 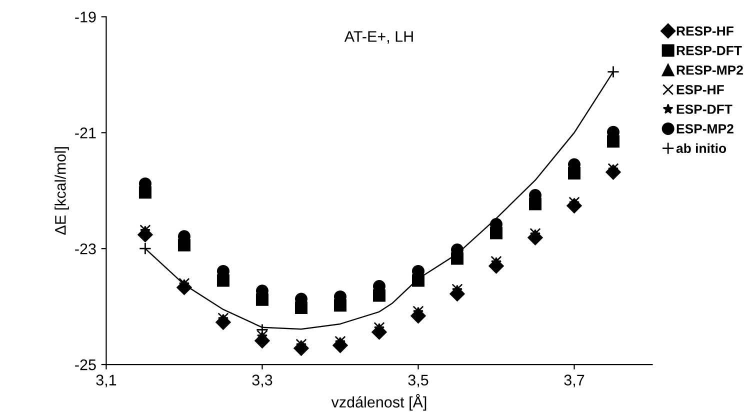 What do you see at coordinates (705, 129) in the screenshot?
I see `legend-label: ESP-MP2` at bounding box center [705, 129].